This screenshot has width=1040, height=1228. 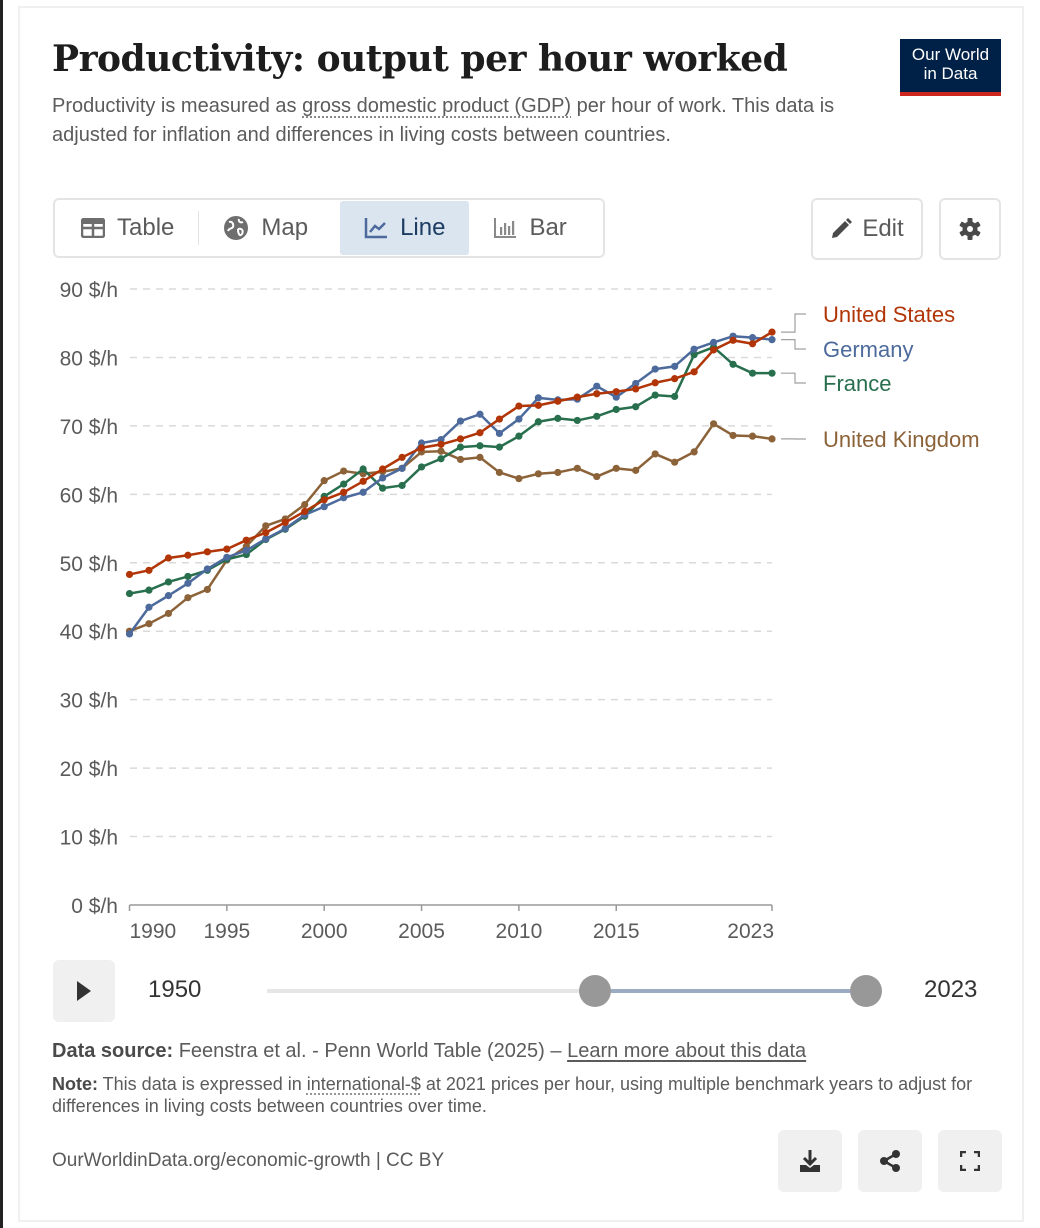 What do you see at coordinates (595, 991) in the screenshot?
I see `timeline-start-handle` at bounding box center [595, 991].